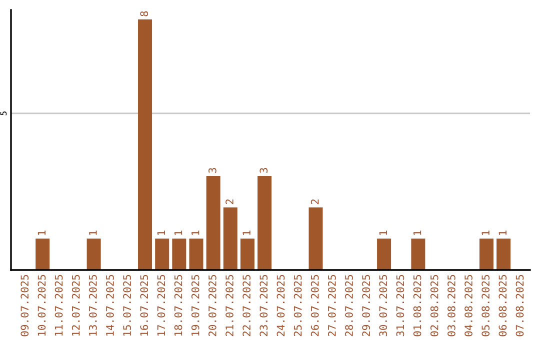  I want to click on x-tick-label: 02.08.2025, so click(434, 305).